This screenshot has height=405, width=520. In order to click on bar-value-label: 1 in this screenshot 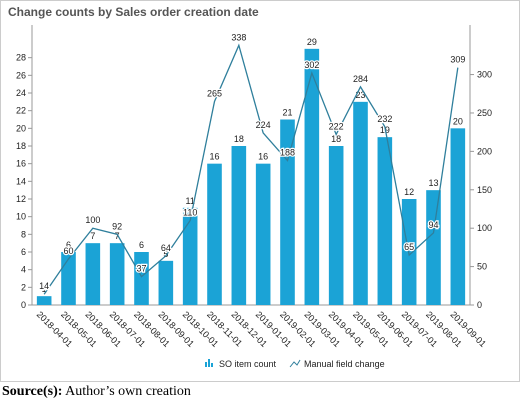, I will do `click(44, 289)`.